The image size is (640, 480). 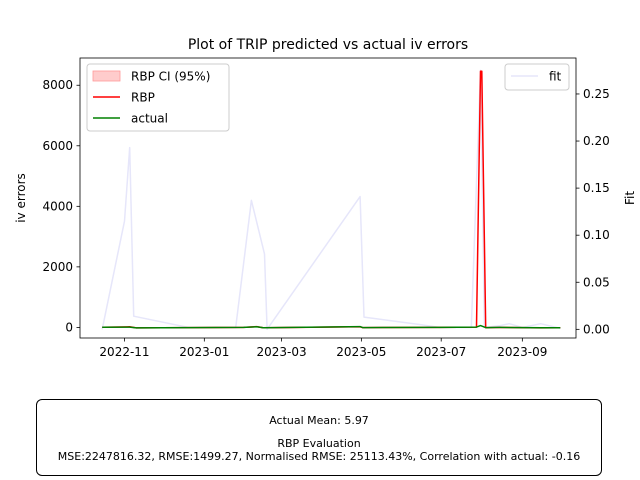 I want to click on legend-label: RBP CI (95%), so click(x=170, y=77).